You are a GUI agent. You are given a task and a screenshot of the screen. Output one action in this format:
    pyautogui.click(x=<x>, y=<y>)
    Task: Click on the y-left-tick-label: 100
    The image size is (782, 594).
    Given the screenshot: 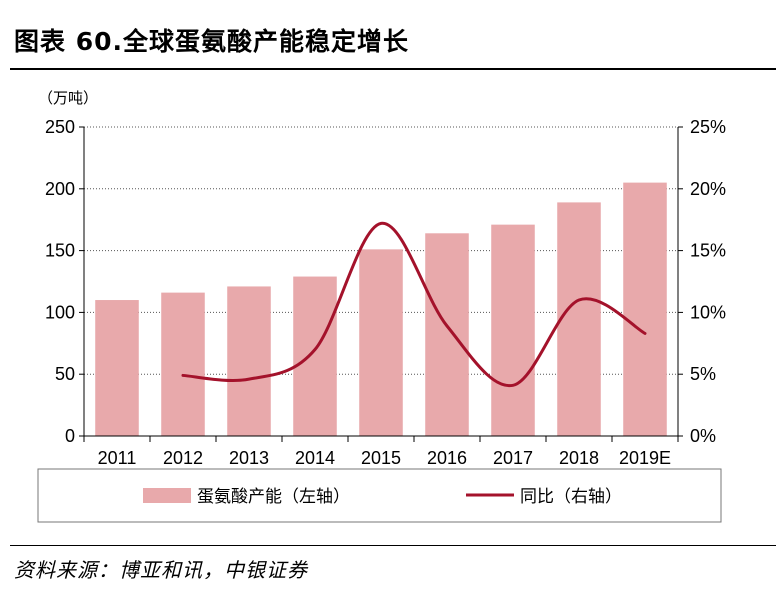 What is the action you would take?
    pyautogui.click(x=60, y=312)
    